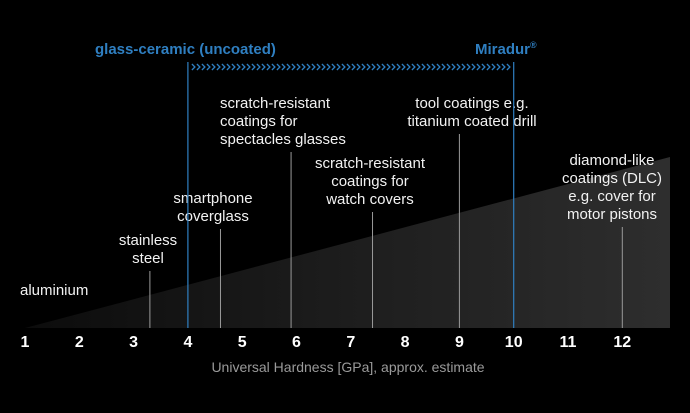 The image size is (690, 413). I want to click on annotation-label: aluminium, so click(54, 290).